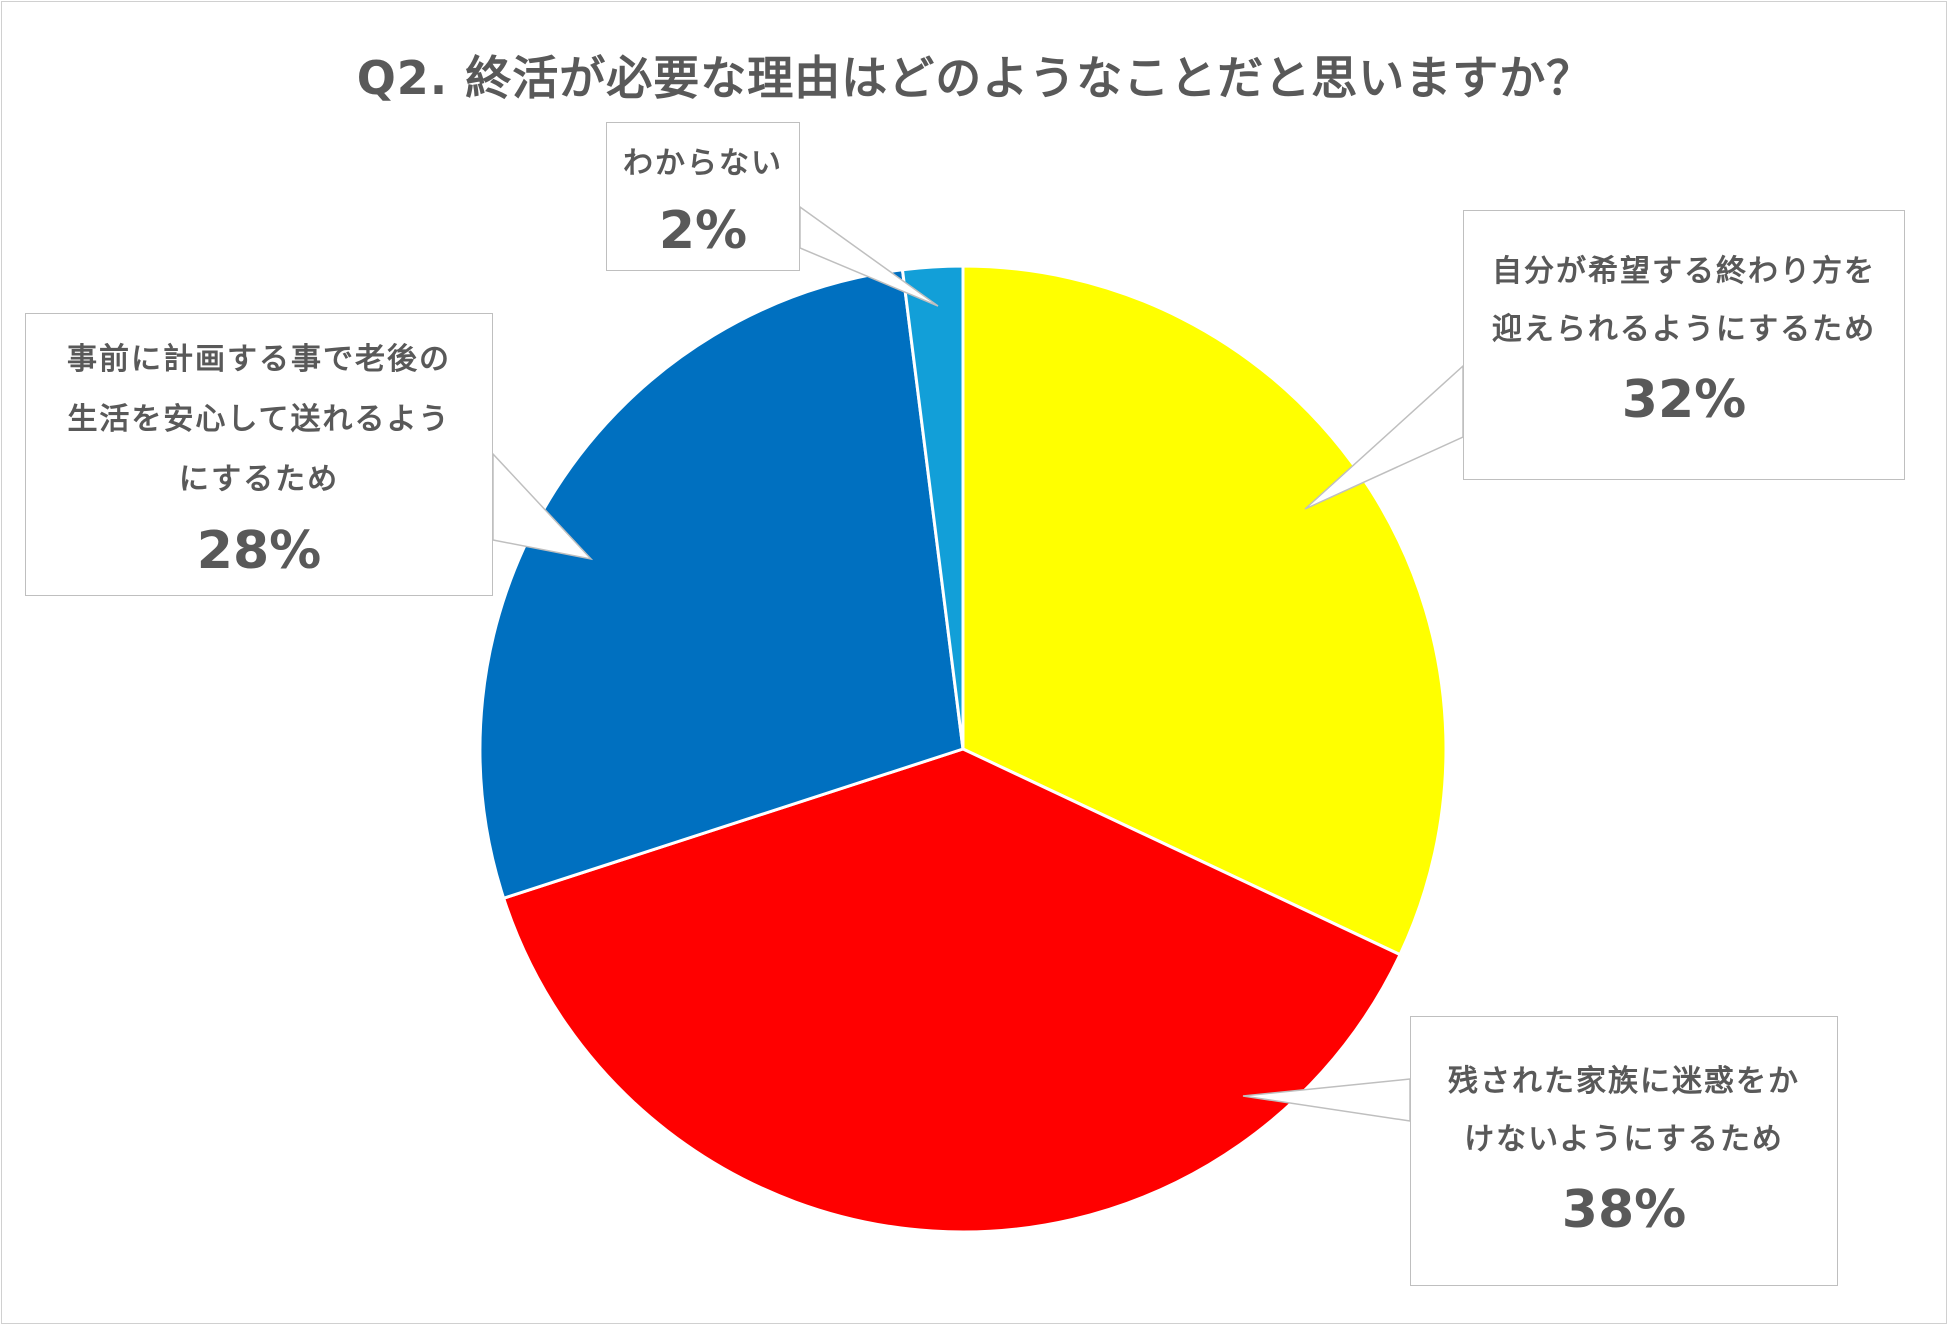 The width and height of the screenshot is (1950, 1327). I want to click on slice-value-label: 38%, so click(1624, 1210).